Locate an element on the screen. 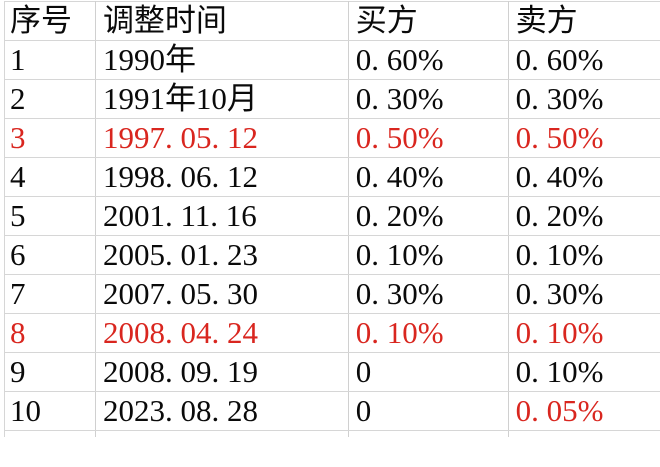 The image size is (660, 467). cell-adjust-time: 2005. 01. 23 is located at coordinates (221, 255).